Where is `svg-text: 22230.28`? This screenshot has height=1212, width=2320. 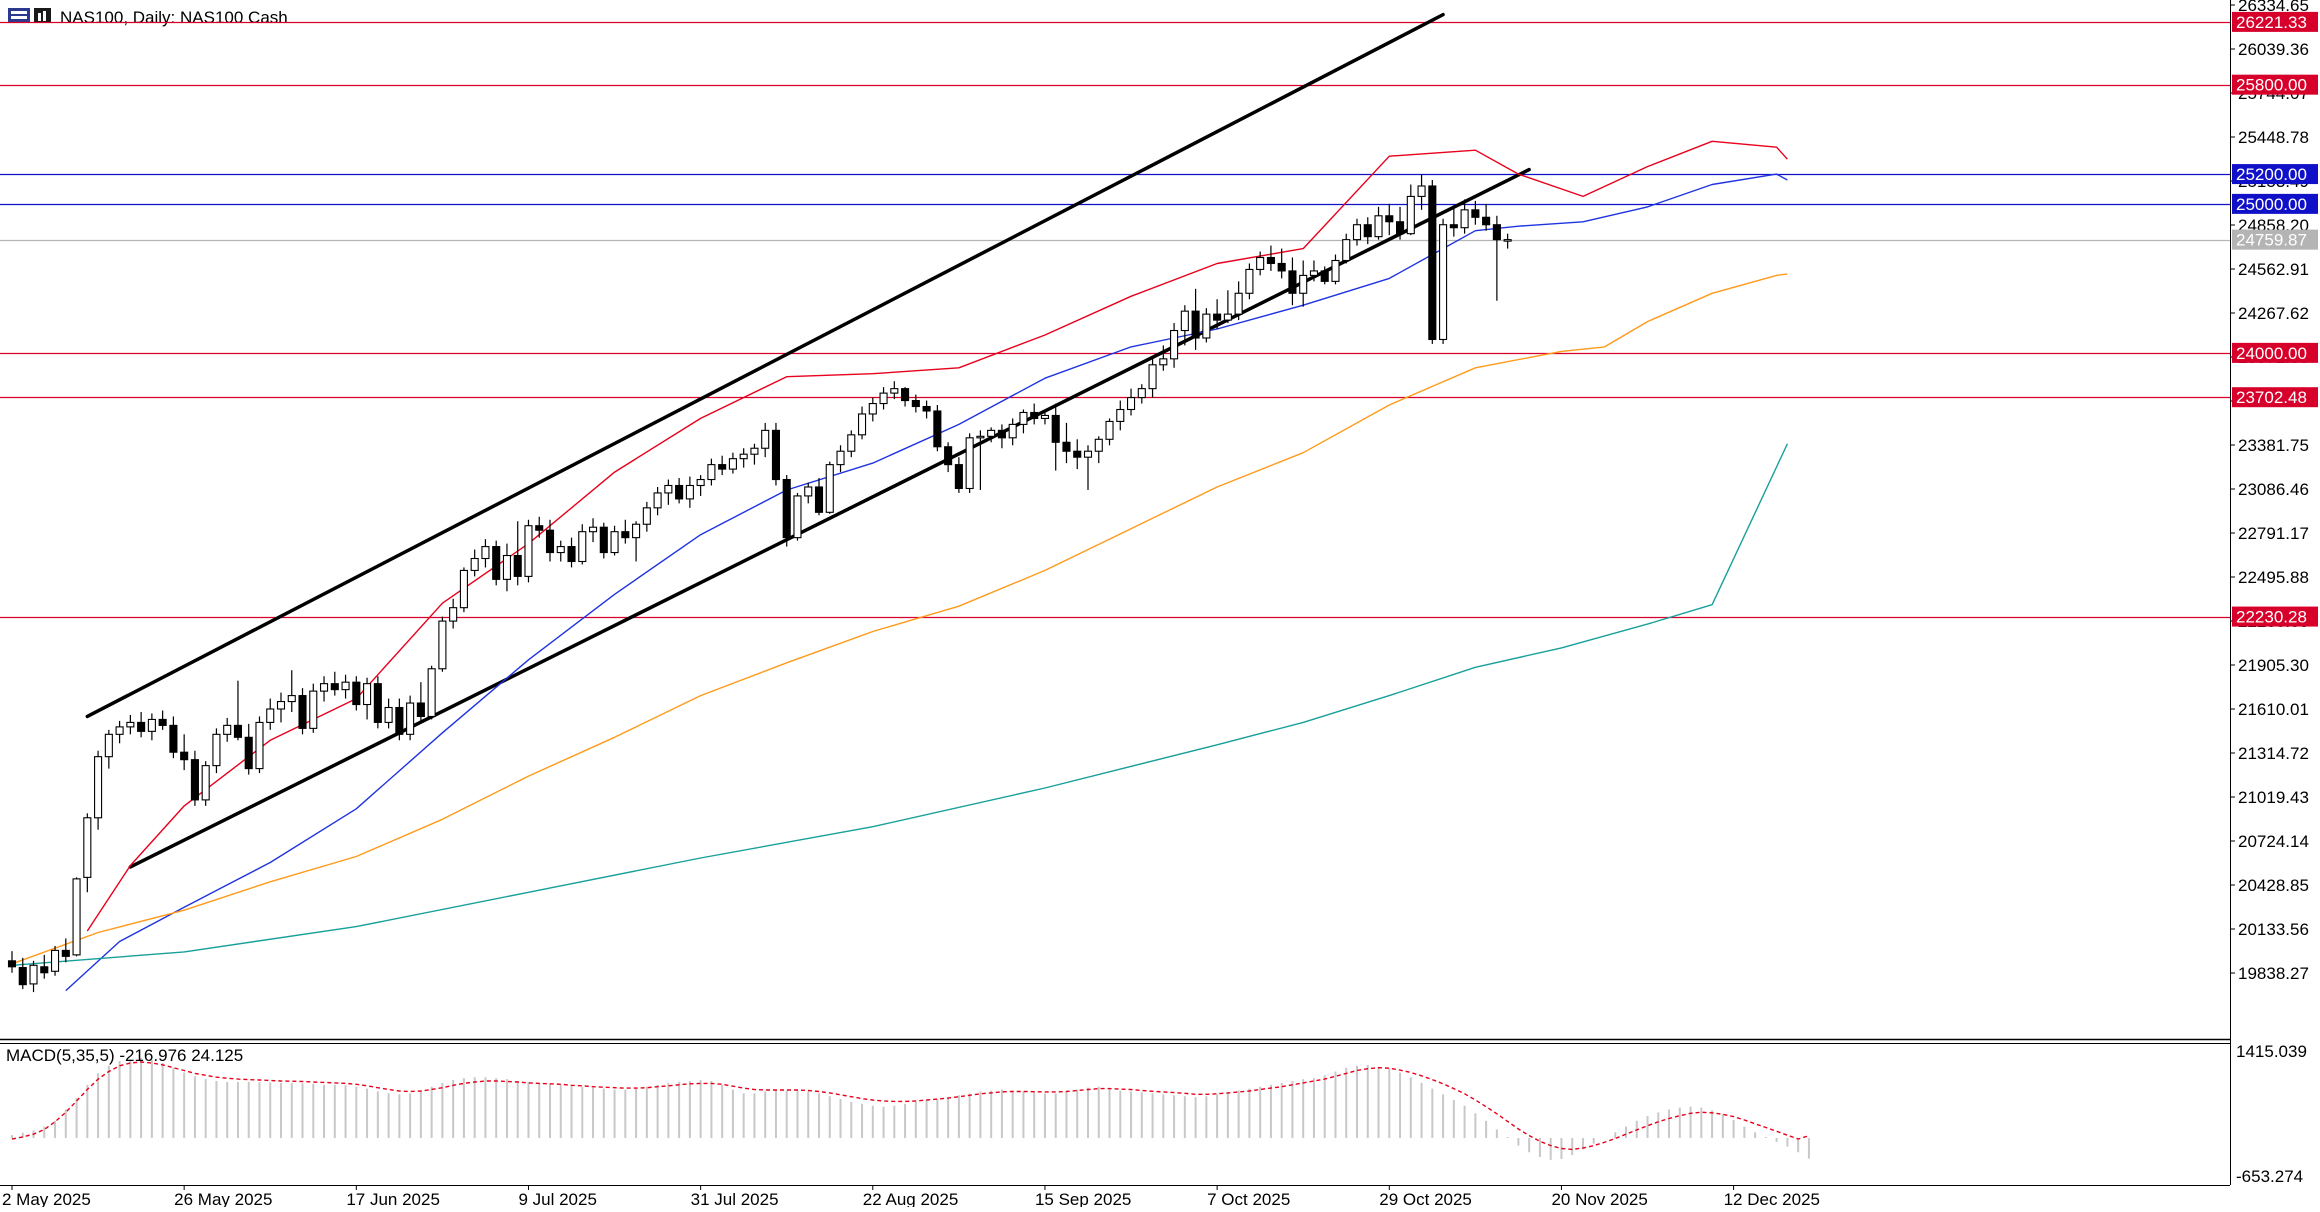
svg-text: 22230.28 is located at coordinates (2271, 617).